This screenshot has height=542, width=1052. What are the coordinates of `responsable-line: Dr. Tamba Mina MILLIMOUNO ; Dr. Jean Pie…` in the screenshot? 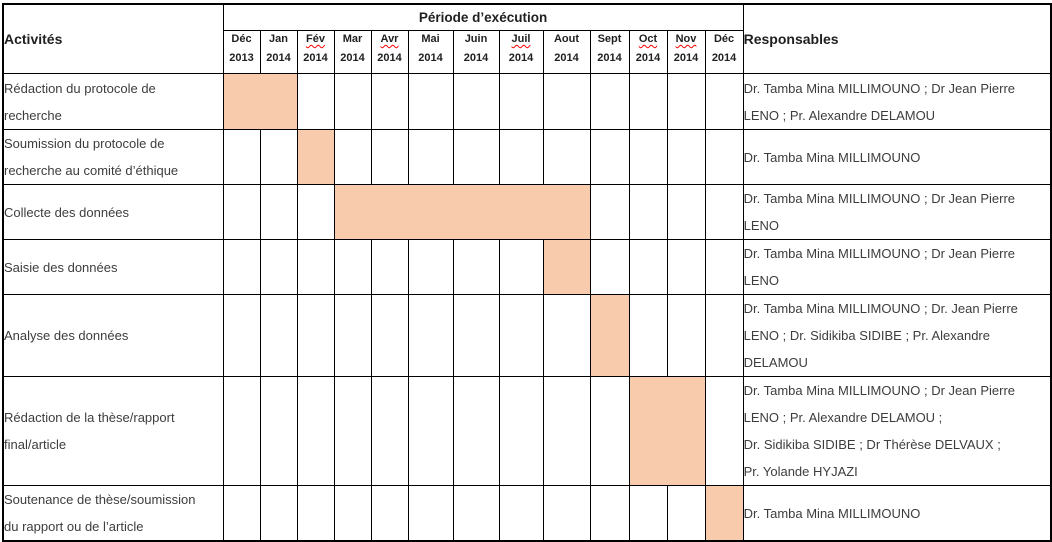 It's located at (880, 308).